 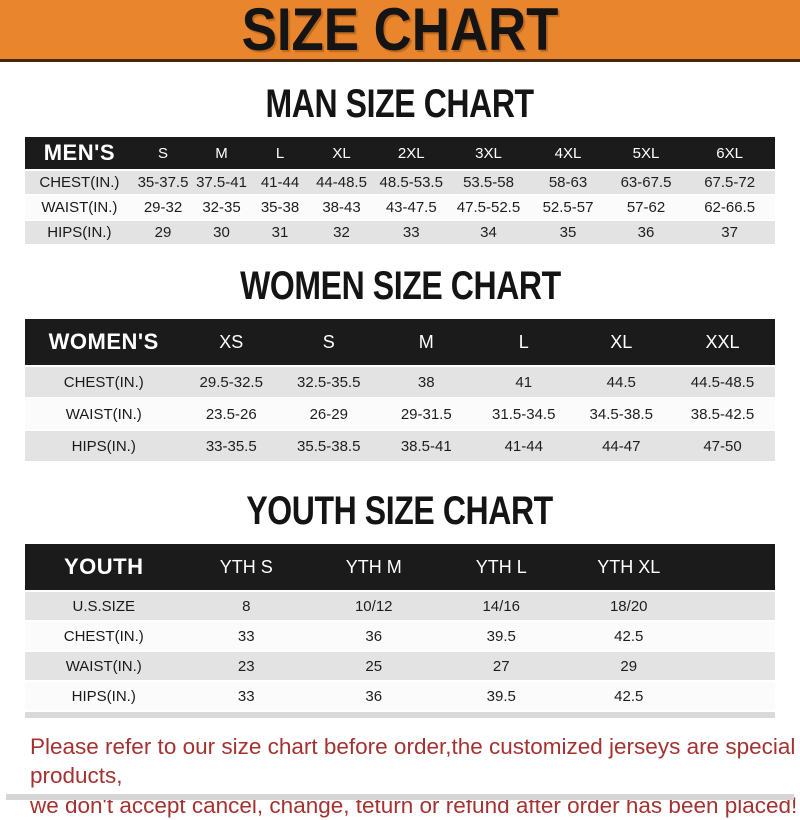 What do you see at coordinates (501, 666) in the screenshot?
I see `youth-cell-value: 27` at bounding box center [501, 666].